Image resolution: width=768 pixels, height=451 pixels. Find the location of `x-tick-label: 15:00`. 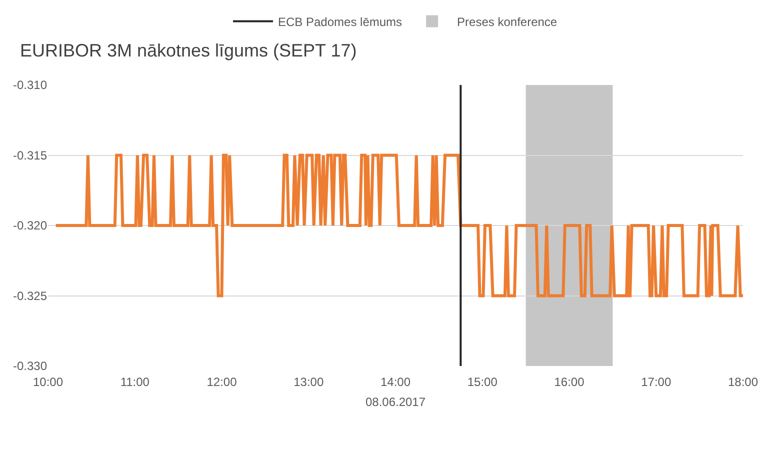

x-tick-label: 15:00 is located at coordinates (482, 382).